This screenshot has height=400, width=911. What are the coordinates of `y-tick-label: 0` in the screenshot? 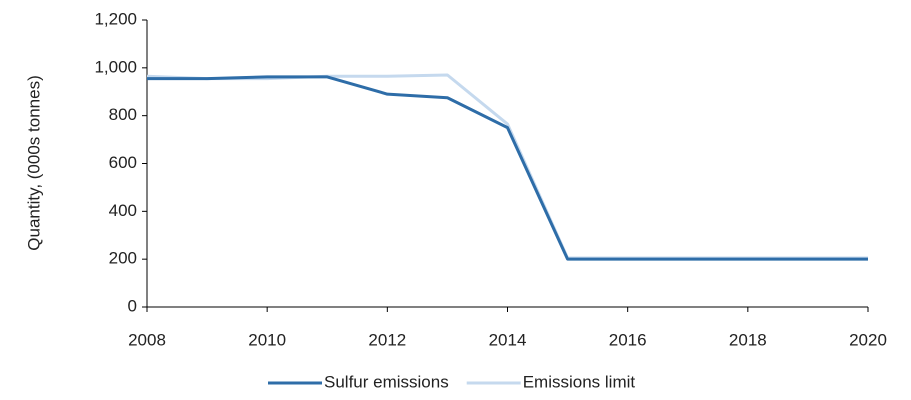 It's located at (132, 305).